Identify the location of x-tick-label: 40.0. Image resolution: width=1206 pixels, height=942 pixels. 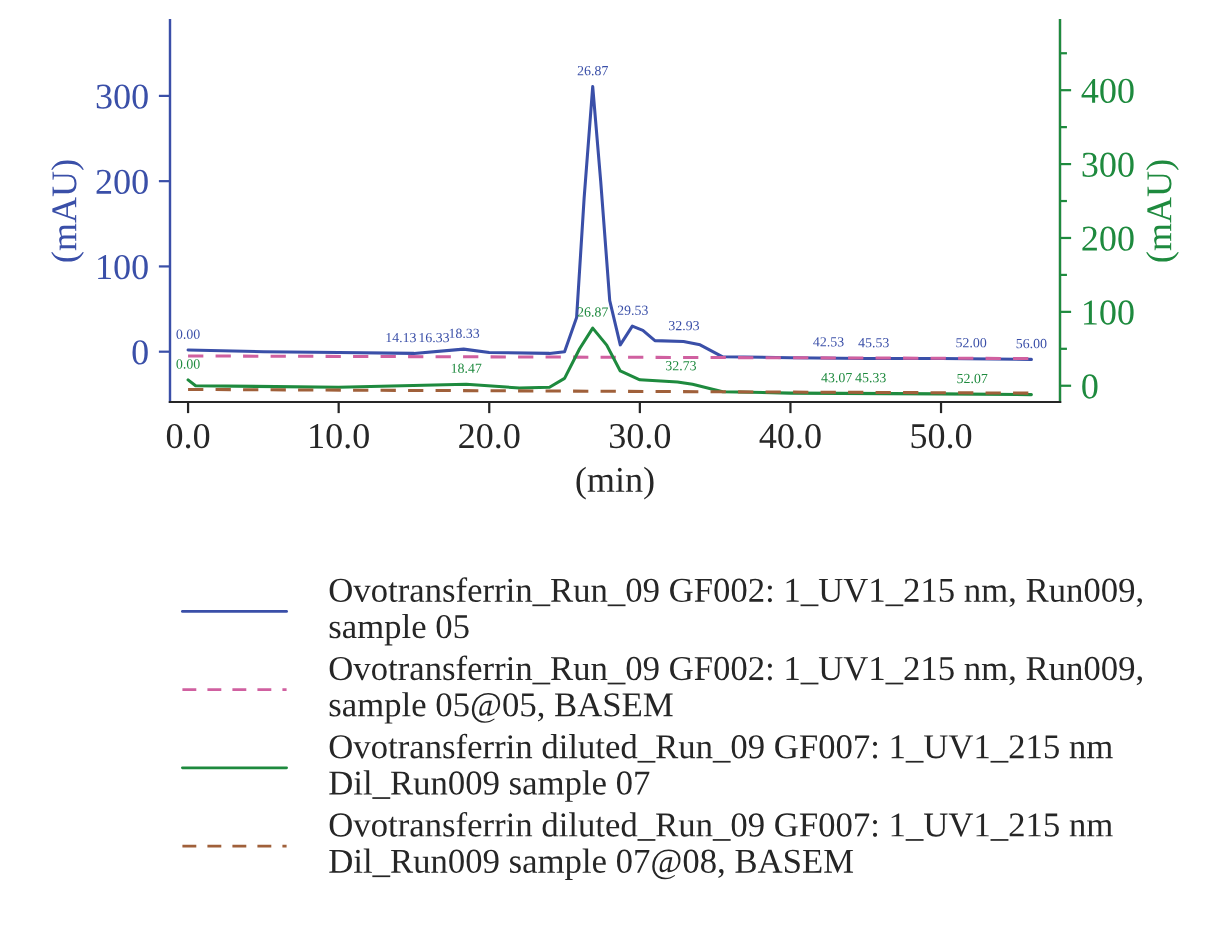
(790, 436).